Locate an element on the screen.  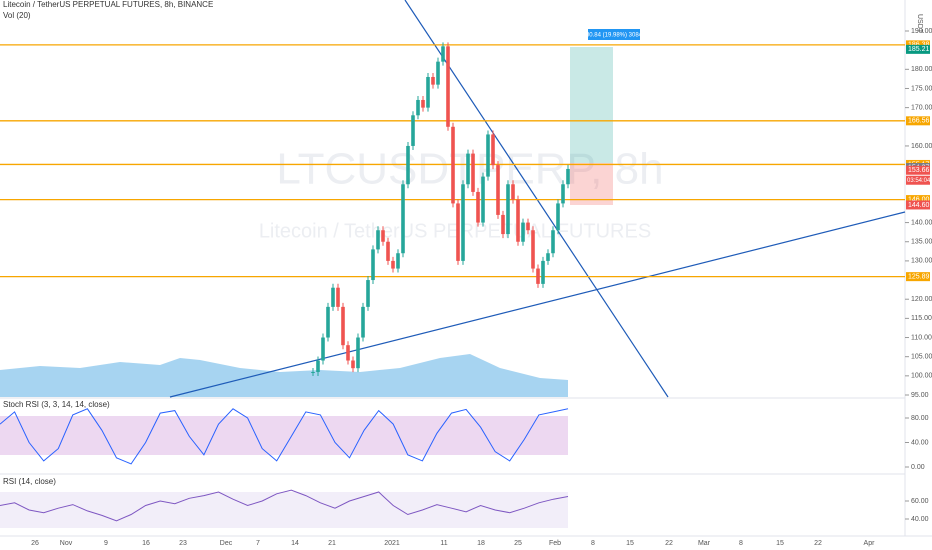
y-tick-label: 110.00 is located at coordinates (921, 337).